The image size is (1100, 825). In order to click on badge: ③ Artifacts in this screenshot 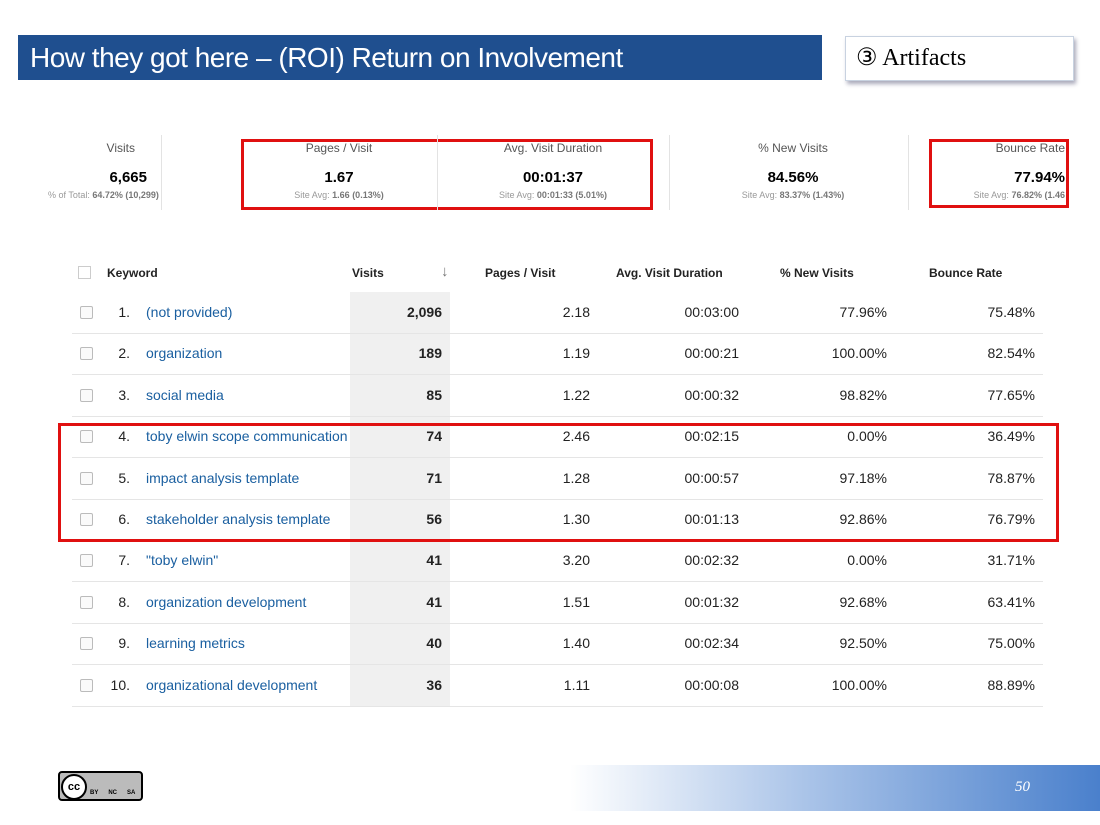, I will do `click(959, 58)`.